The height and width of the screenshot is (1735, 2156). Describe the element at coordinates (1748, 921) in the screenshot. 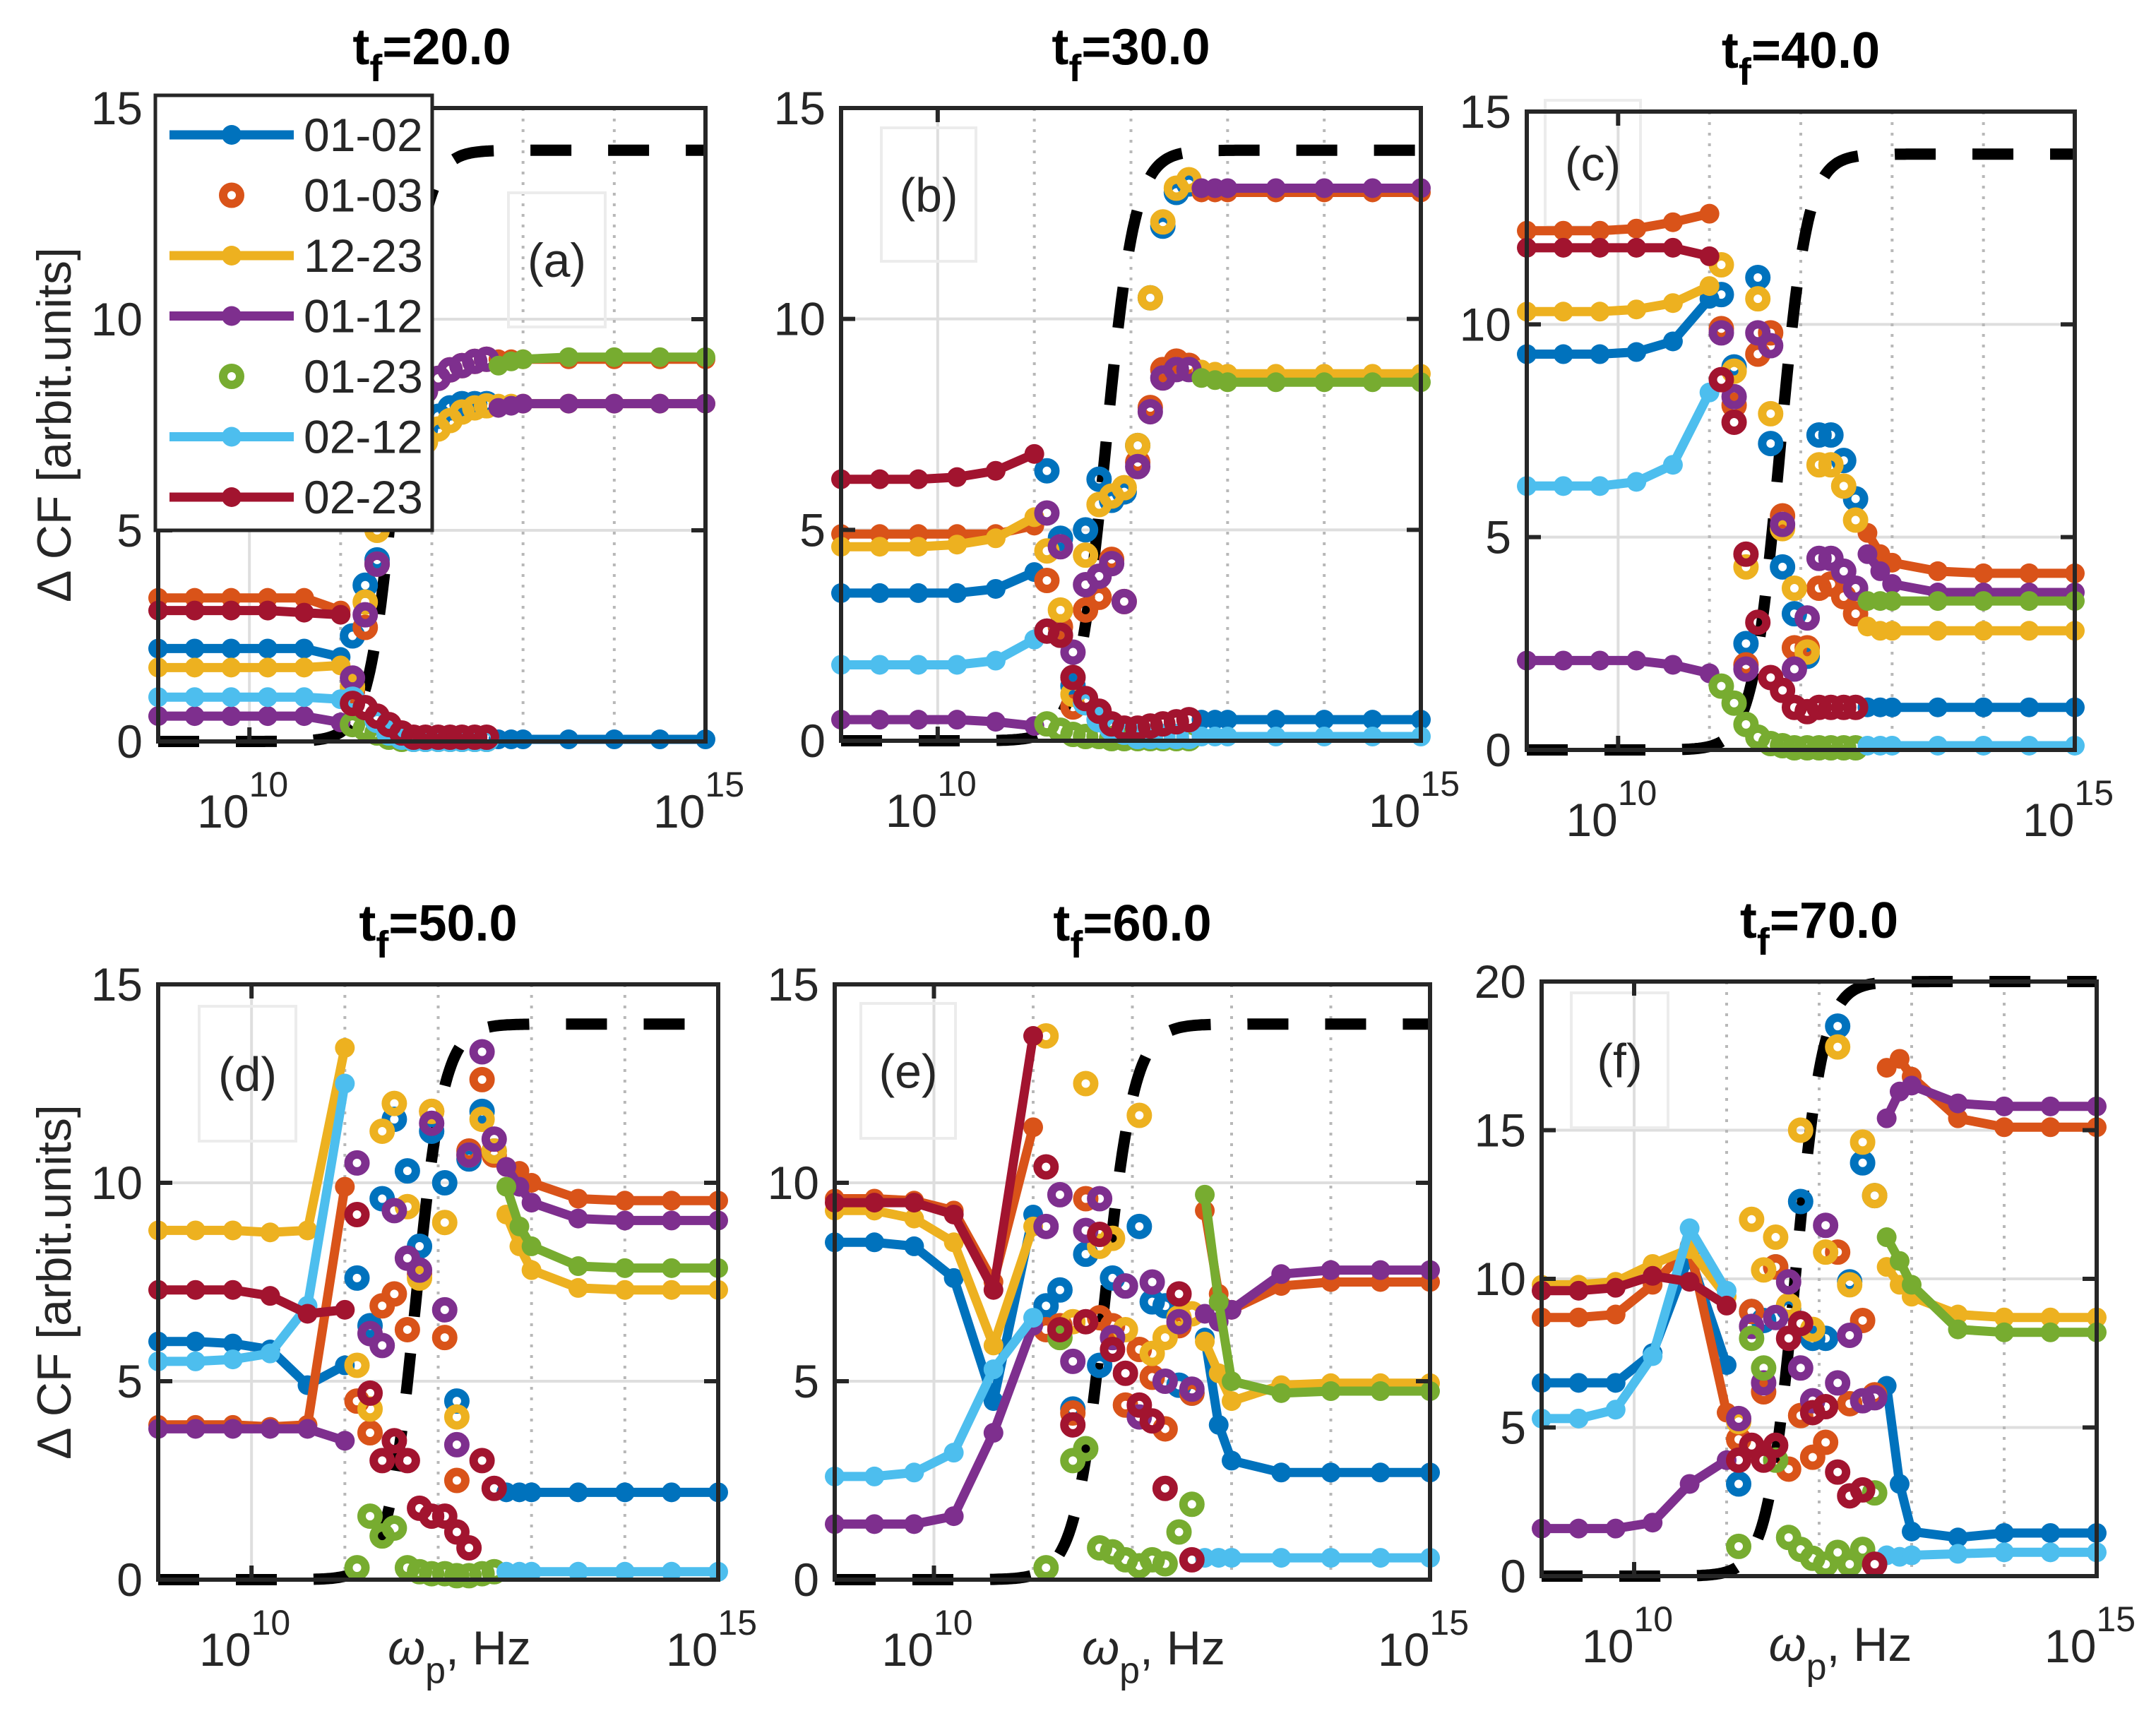

I see `title-main: t` at that location.